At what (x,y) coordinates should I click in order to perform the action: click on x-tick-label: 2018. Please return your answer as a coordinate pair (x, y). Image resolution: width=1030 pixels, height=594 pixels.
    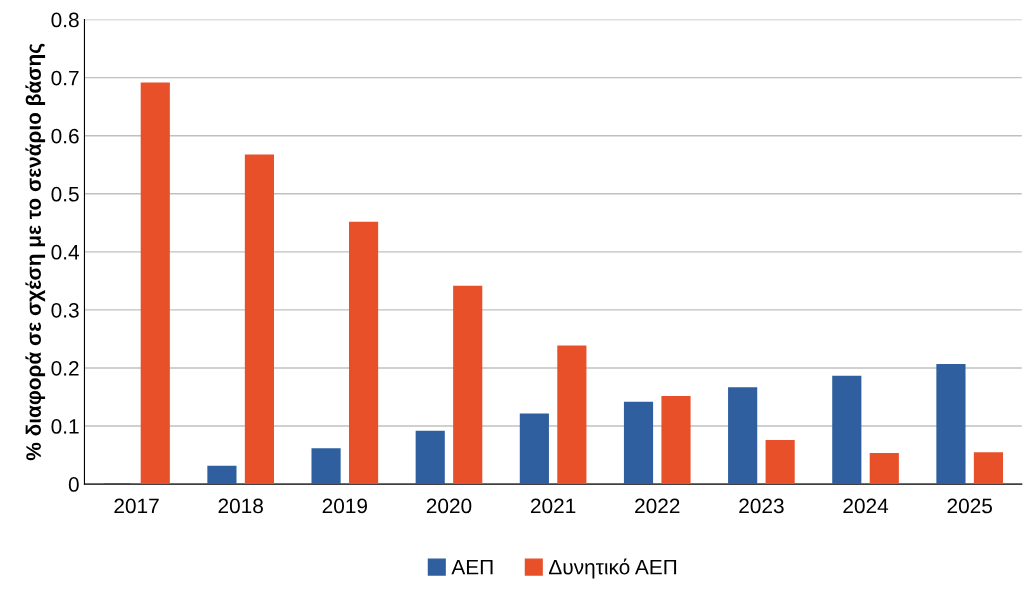
    Looking at the image, I should click on (240, 506).